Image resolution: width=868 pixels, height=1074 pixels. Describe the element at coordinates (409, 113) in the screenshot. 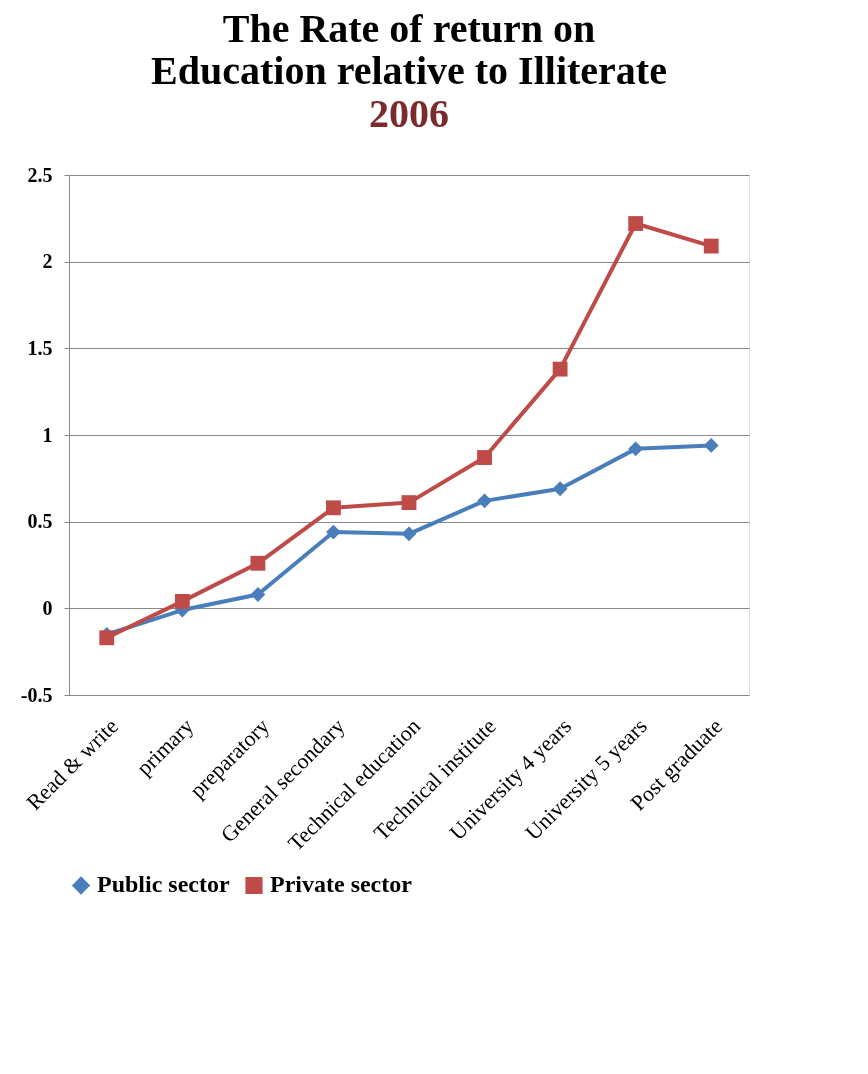

I see `chart-subtitle: 2006` at that location.